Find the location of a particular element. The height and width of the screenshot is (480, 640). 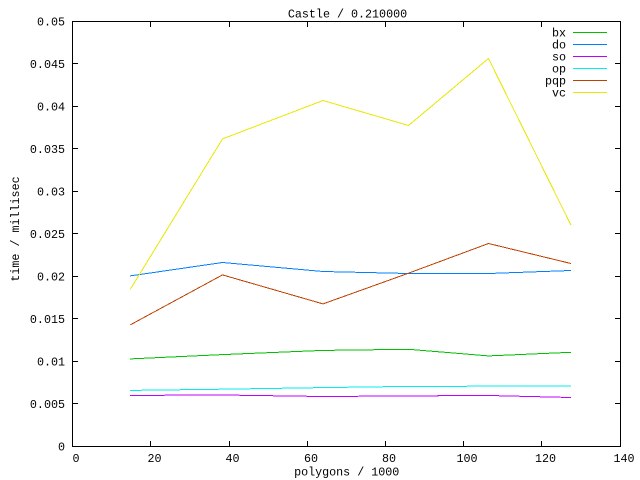

svg-text: 100 is located at coordinates (466, 459).